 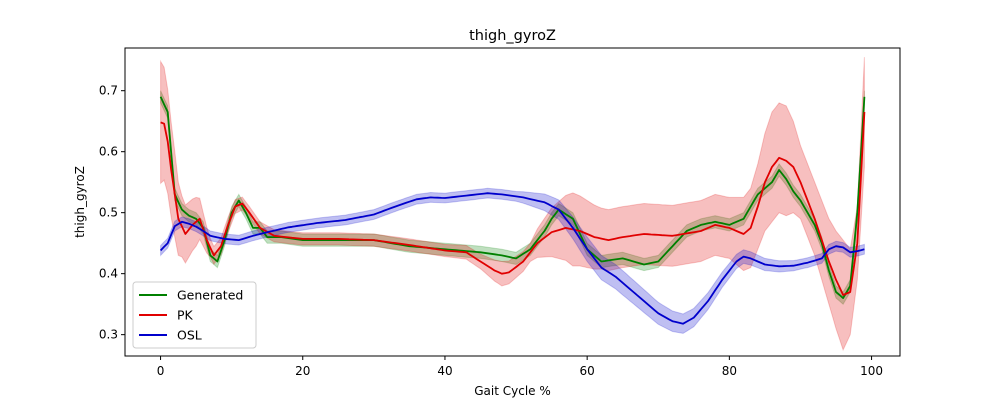 What do you see at coordinates (512, 36) in the screenshot?
I see `chart-title: thigh_gyroZ` at bounding box center [512, 36].